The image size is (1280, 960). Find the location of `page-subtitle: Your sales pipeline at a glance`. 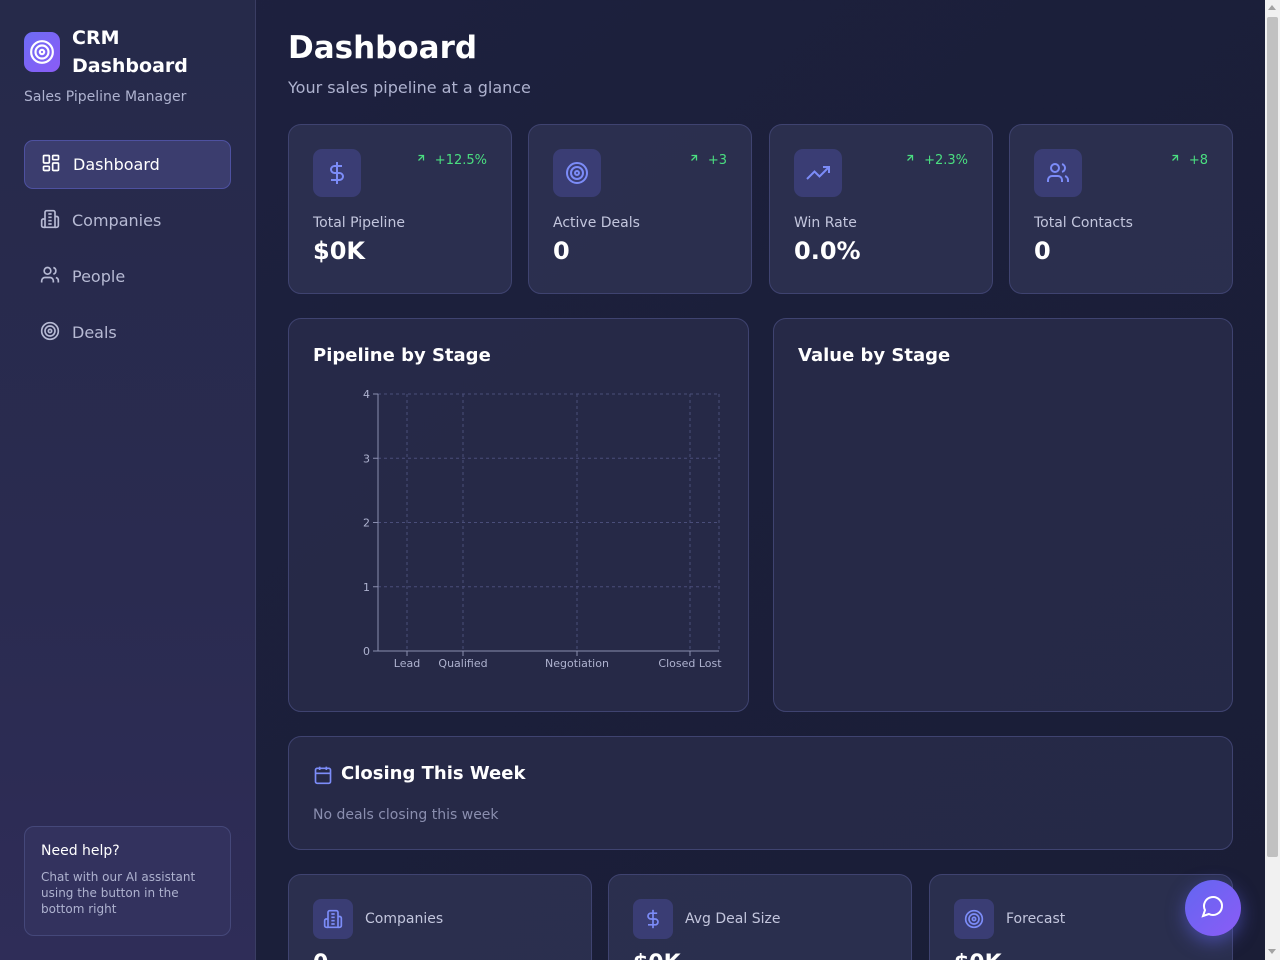

page-subtitle: Your sales pipeline at a glance is located at coordinates (409, 87).